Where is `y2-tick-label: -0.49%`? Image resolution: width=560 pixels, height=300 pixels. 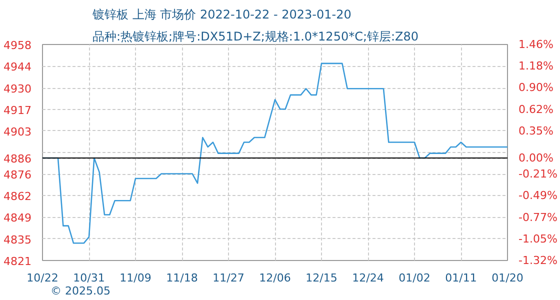
y2-tick-label: -0.49% is located at coordinates (538, 195).